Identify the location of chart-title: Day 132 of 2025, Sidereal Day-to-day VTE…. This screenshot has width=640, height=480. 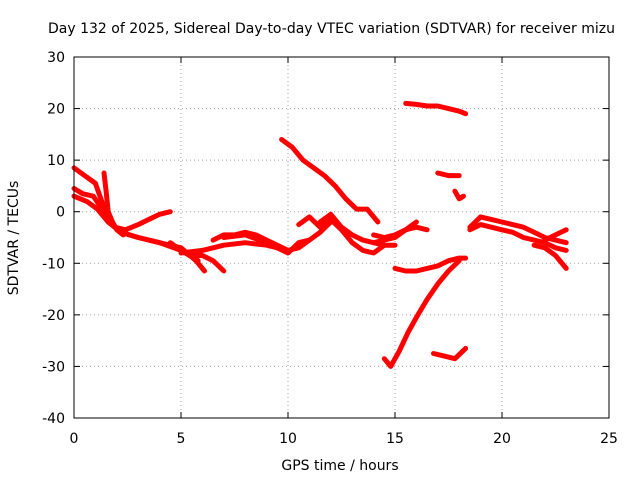
(331, 29).